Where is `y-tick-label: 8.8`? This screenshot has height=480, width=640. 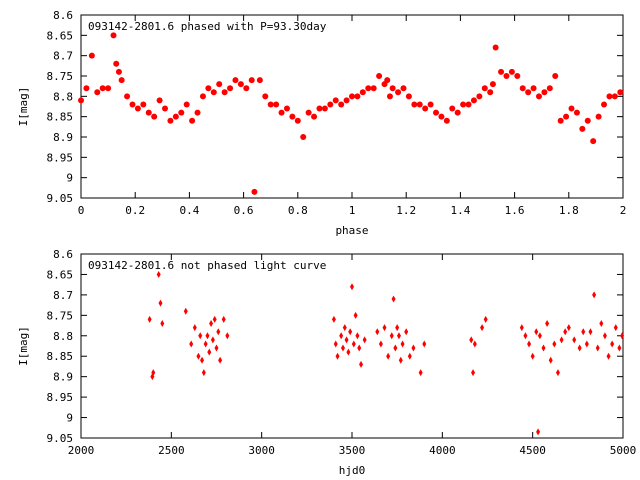 y-tick-label: 8.8 is located at coordinates (63, 96).